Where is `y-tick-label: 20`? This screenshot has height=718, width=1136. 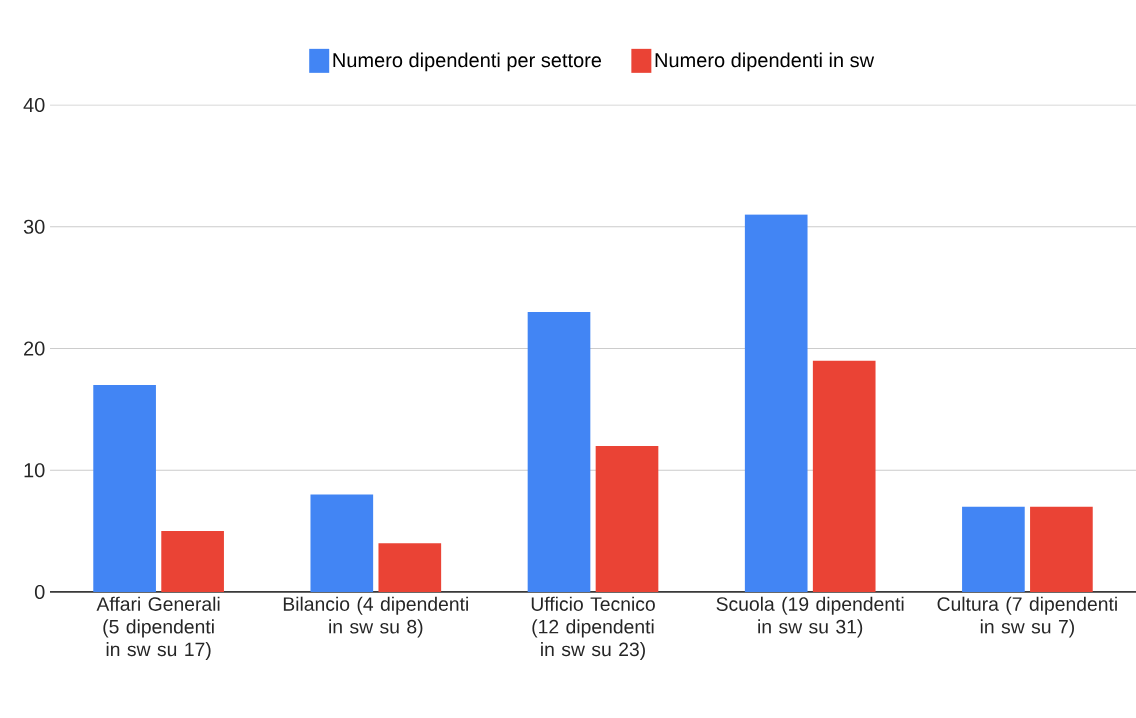 y-tick-label: 20 is located at coordinates (34, 348).